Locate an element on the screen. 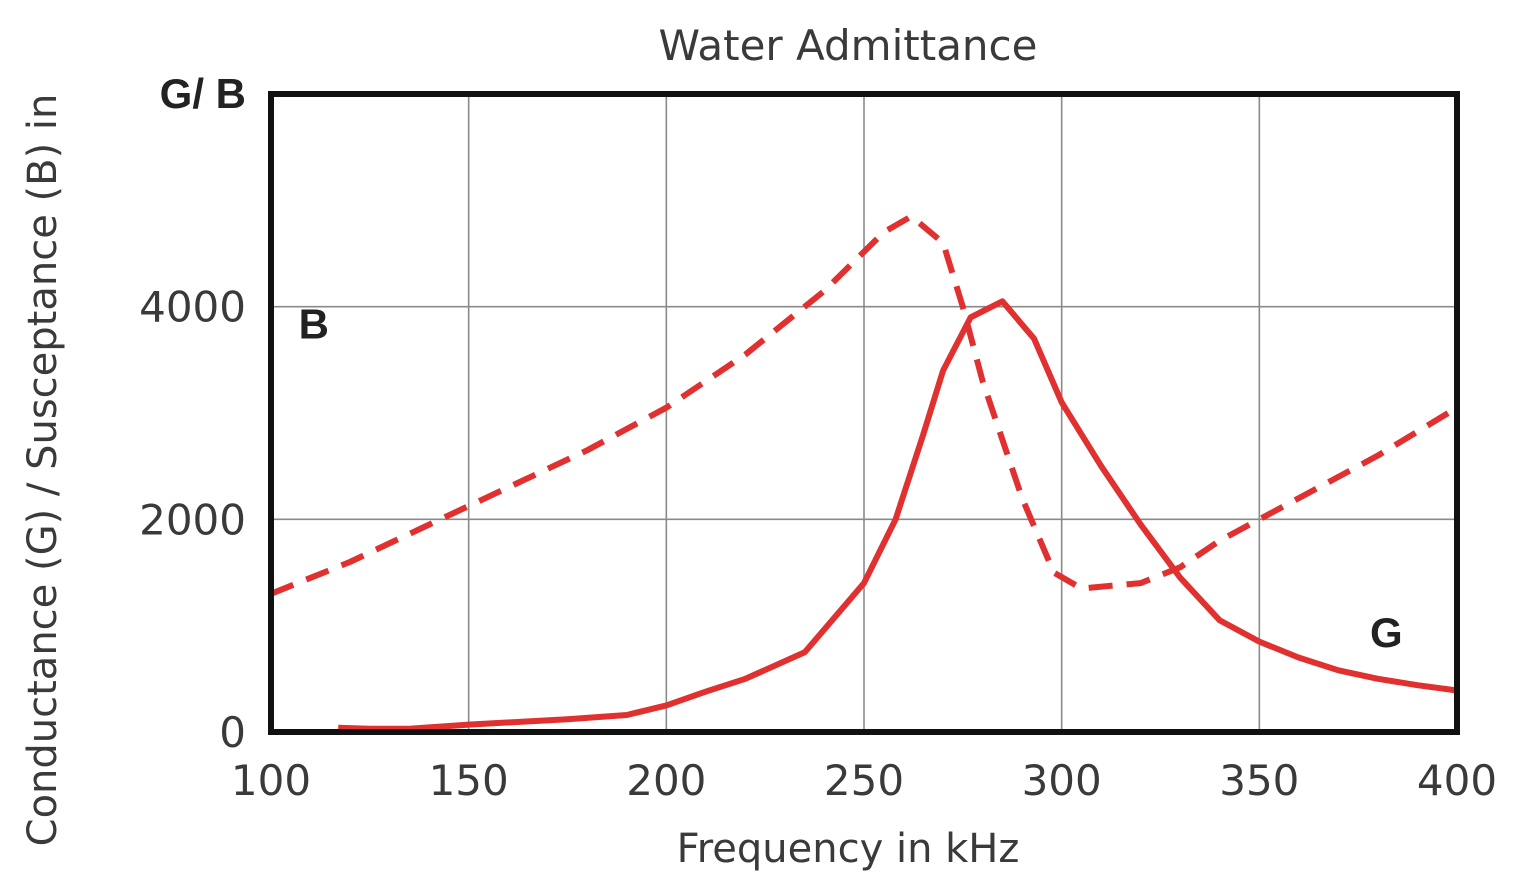 This screenshot has height=873, width=1514. y-axis-title: Conductance (G) / Susceptance (B) in is located at coordinates (43, 470).